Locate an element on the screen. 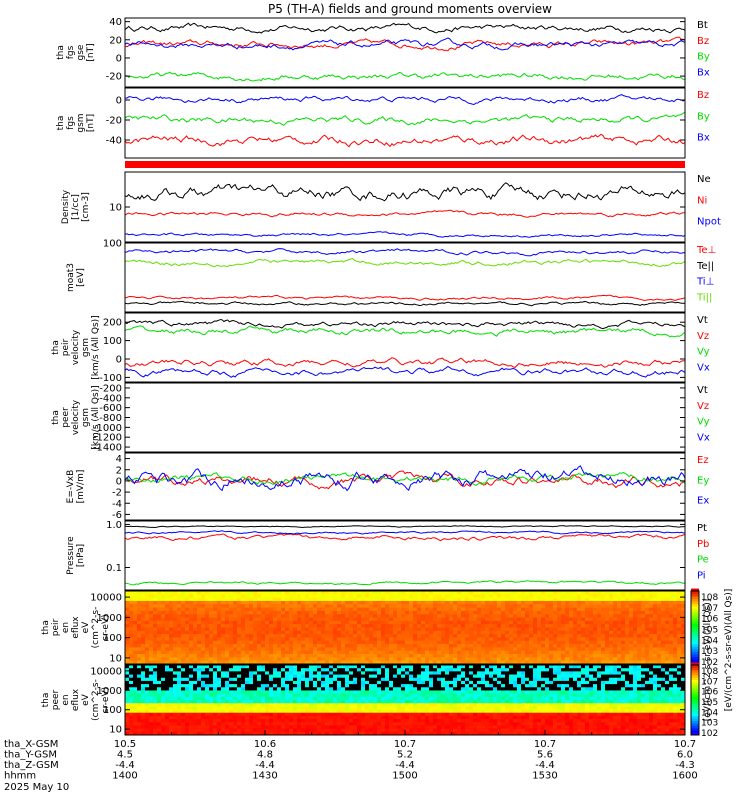 The image size is (750, 800). y-tick-label: -1000 is located at coordinates (107, 428).